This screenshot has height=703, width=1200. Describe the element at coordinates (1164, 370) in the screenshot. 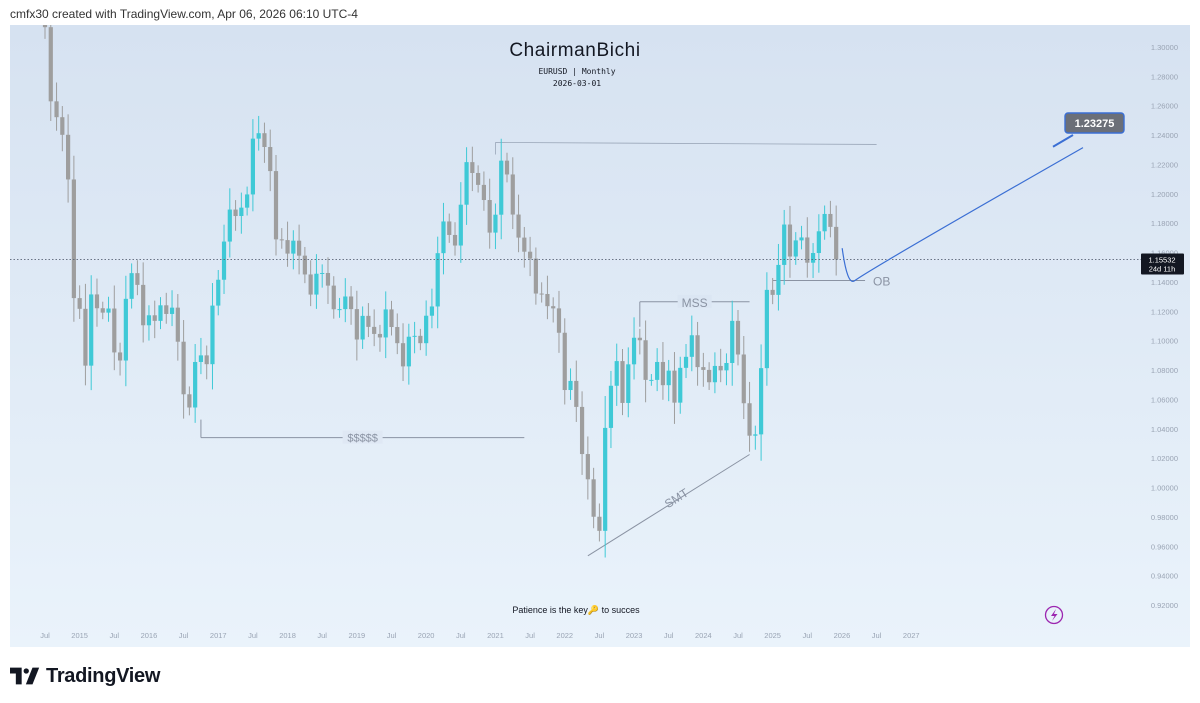

I see `y-tick-label: 1.08000` at that location.